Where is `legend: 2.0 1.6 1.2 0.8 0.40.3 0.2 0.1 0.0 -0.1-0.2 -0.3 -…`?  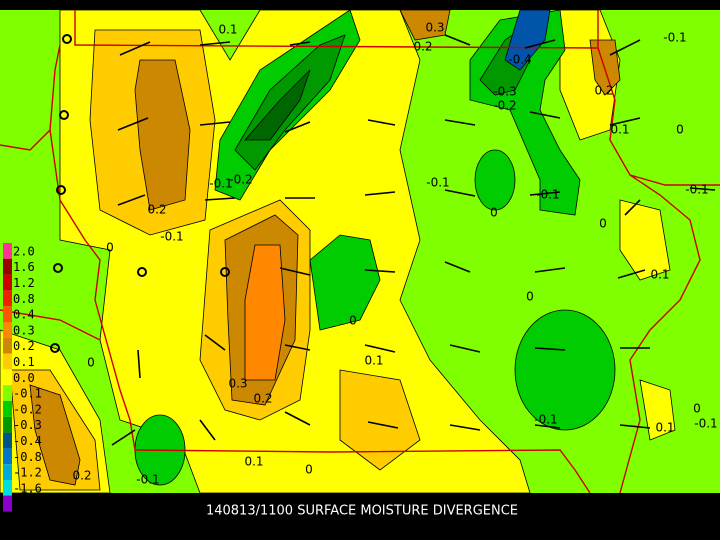
legend: 2.0 1.6 1.2 0.8 0.40.3 0.2 0.1 0.0 -0.1-0.2 -0.3 -… is located at coordinates (22, 377).